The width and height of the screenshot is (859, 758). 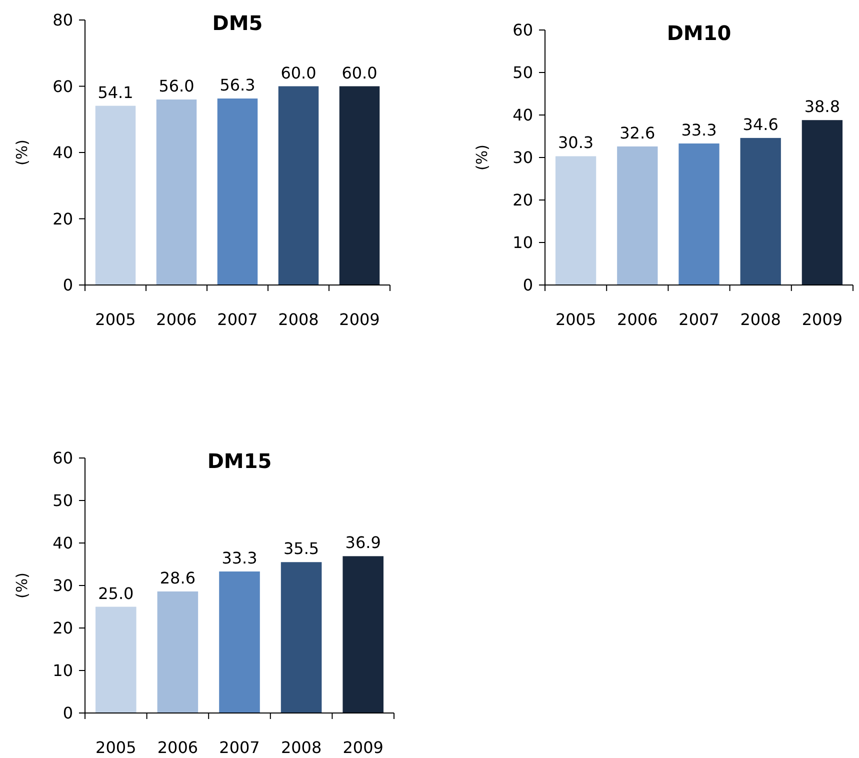 What do you see at coordinates (176, 86) in the screenshot?
I see `data-label: 56.0` at bounding box center [176, 86].